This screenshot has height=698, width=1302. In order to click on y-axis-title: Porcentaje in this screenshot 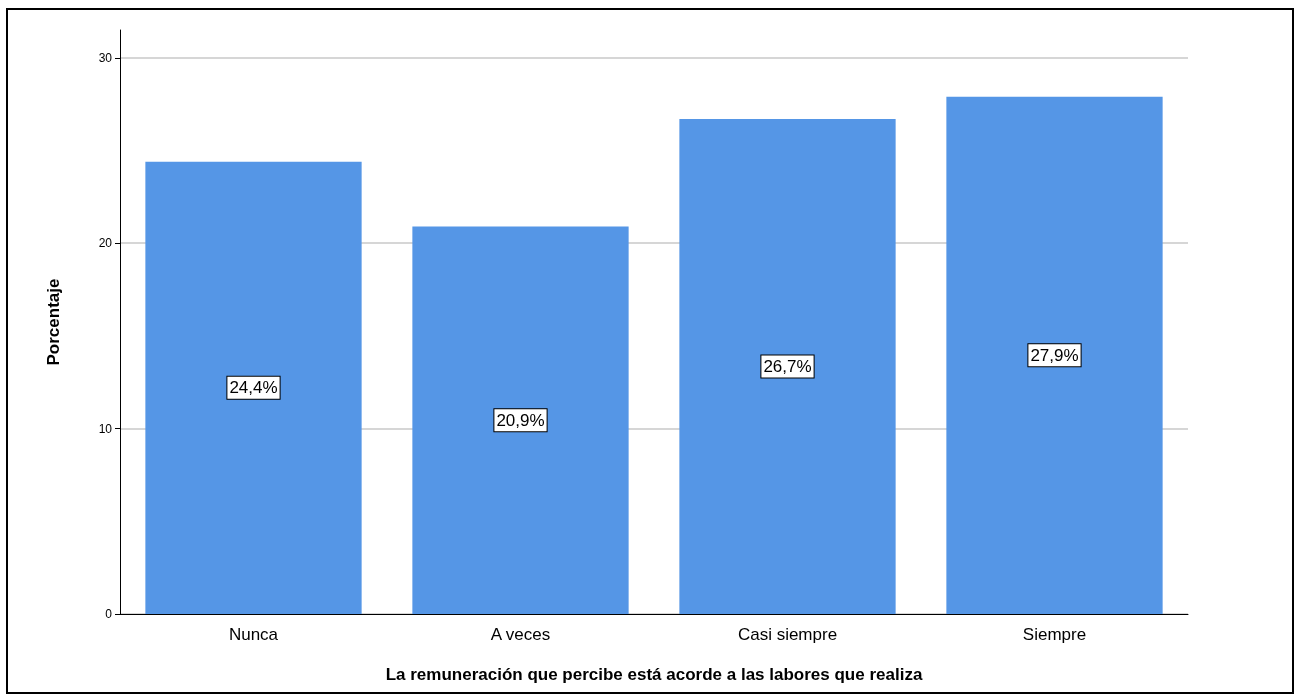, I will do `click(53, 322)`.